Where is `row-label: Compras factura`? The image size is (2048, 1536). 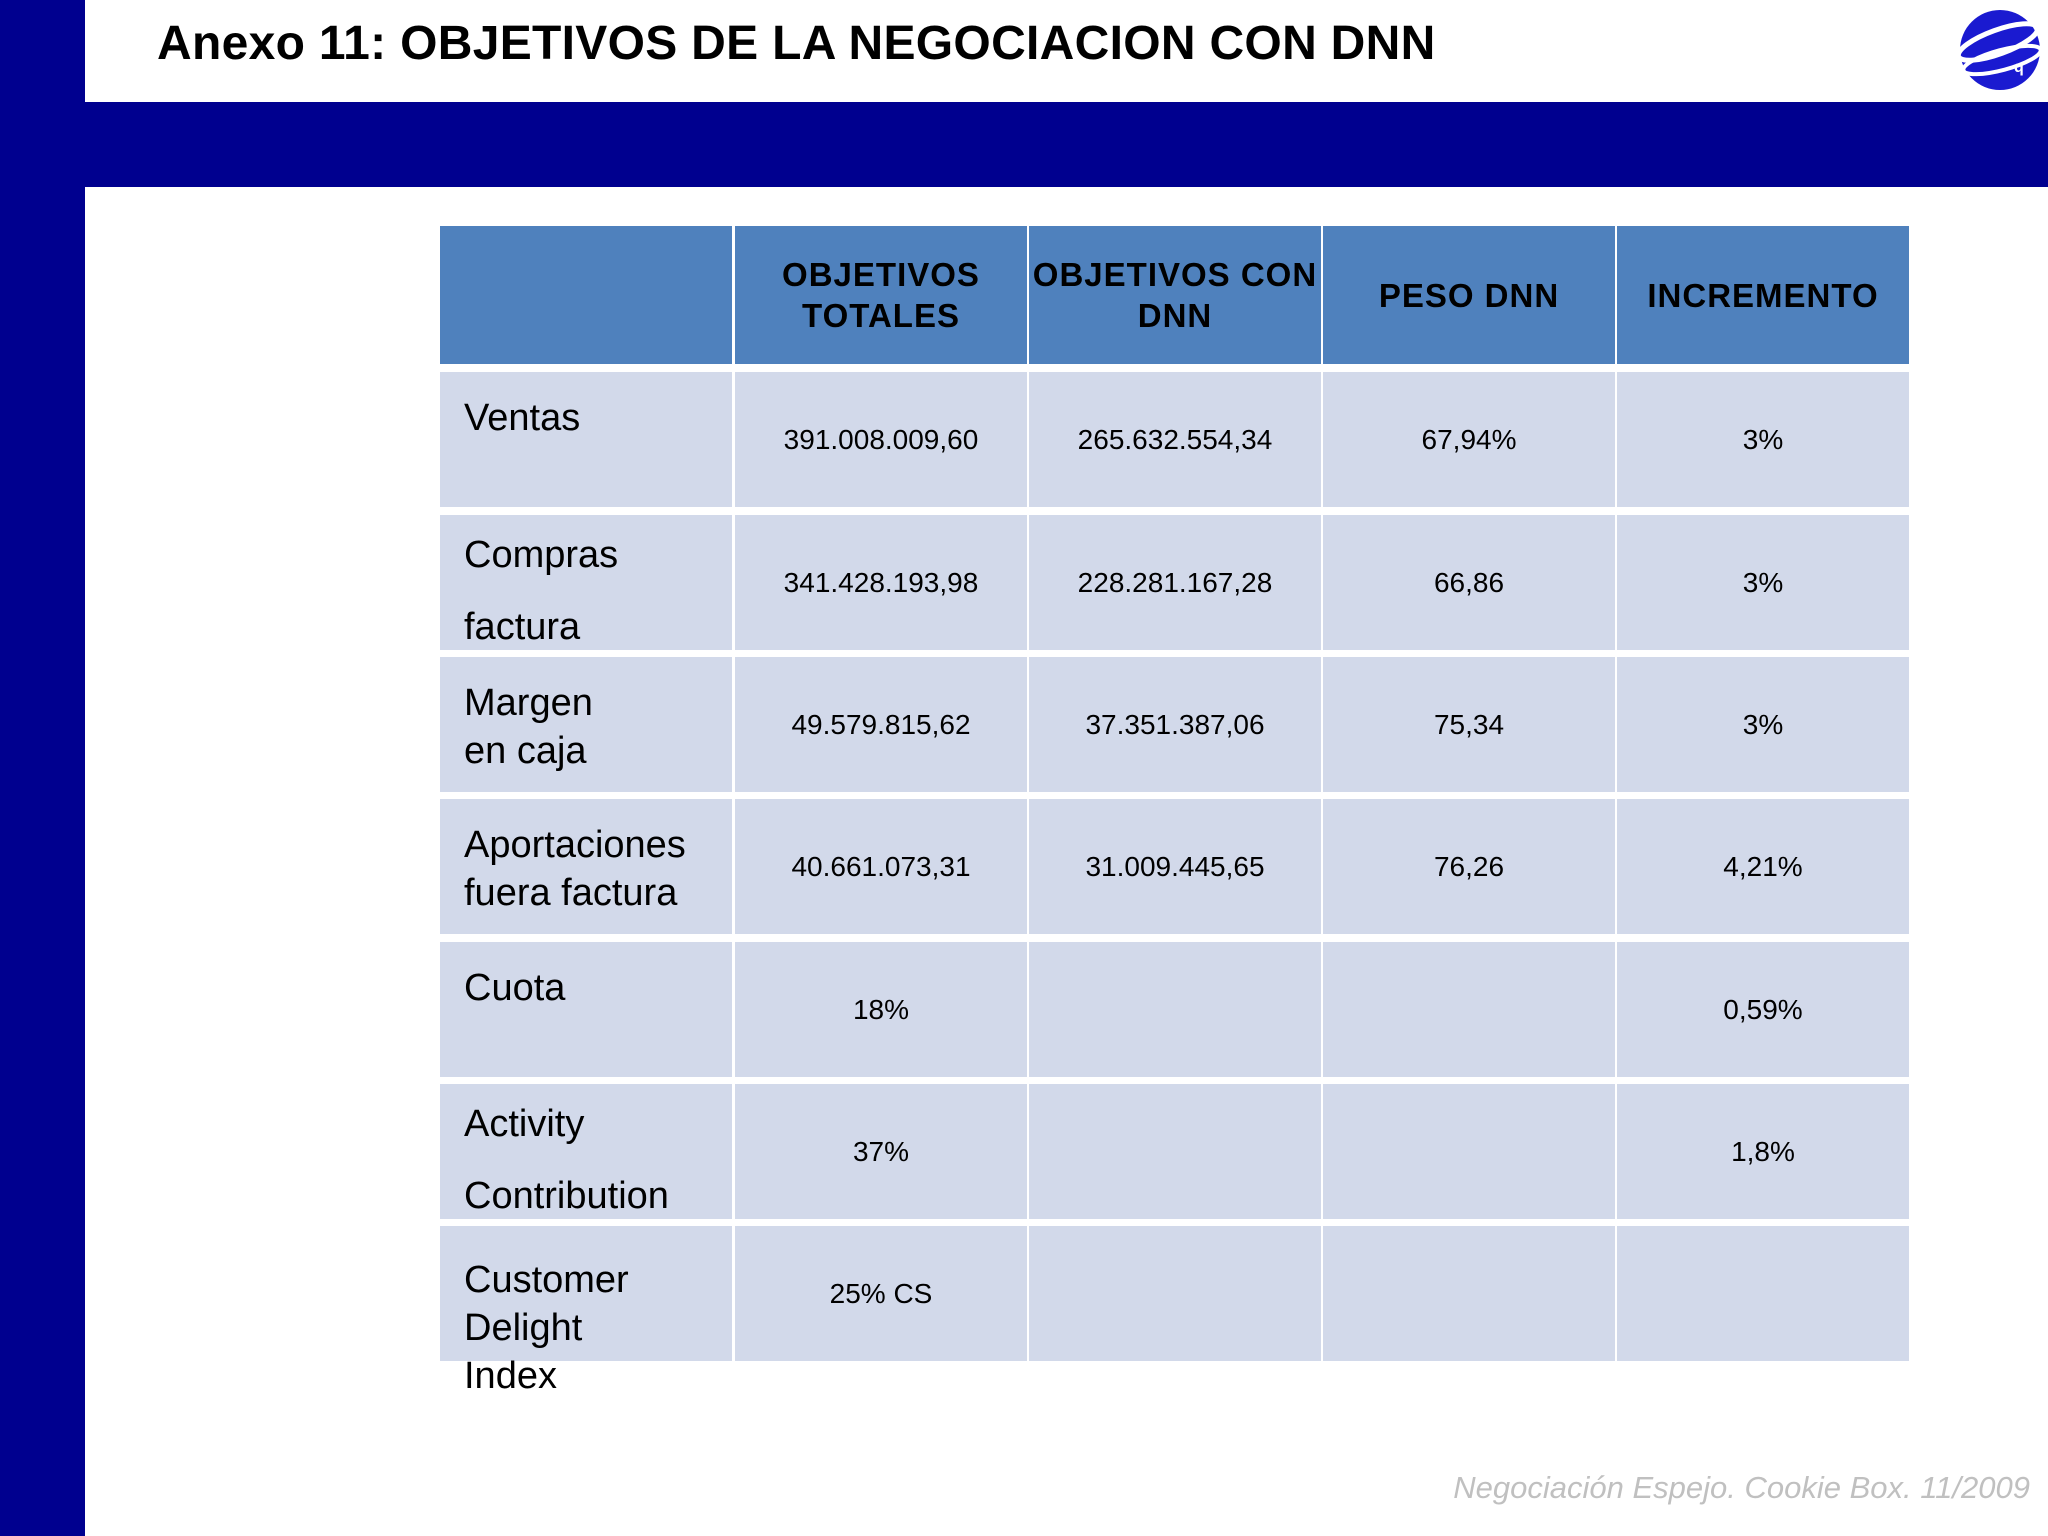 row-label: Compras factura is located at coordinates (541, 591).